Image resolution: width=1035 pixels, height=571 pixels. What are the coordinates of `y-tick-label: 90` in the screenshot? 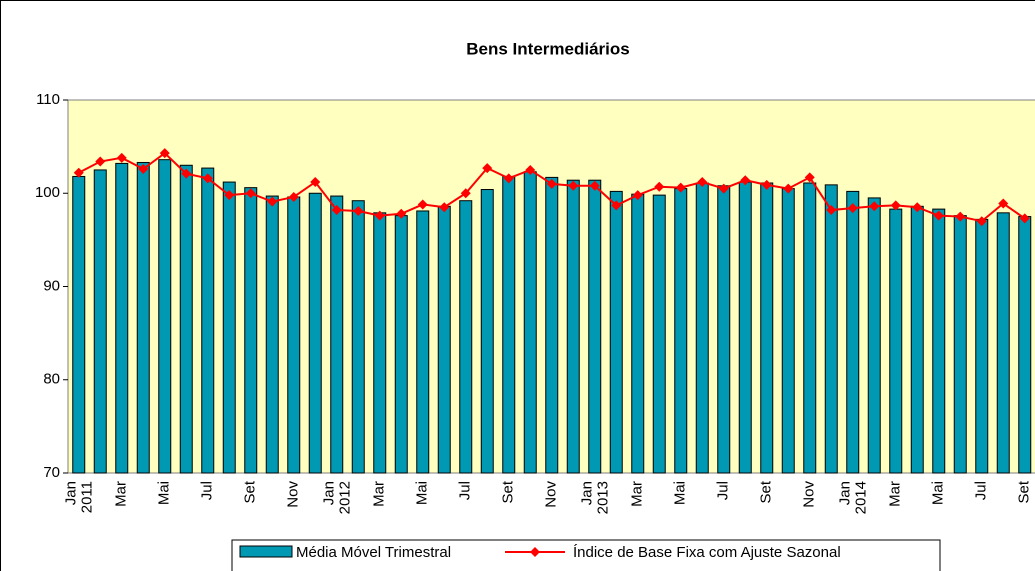 It's located at (51, 285).